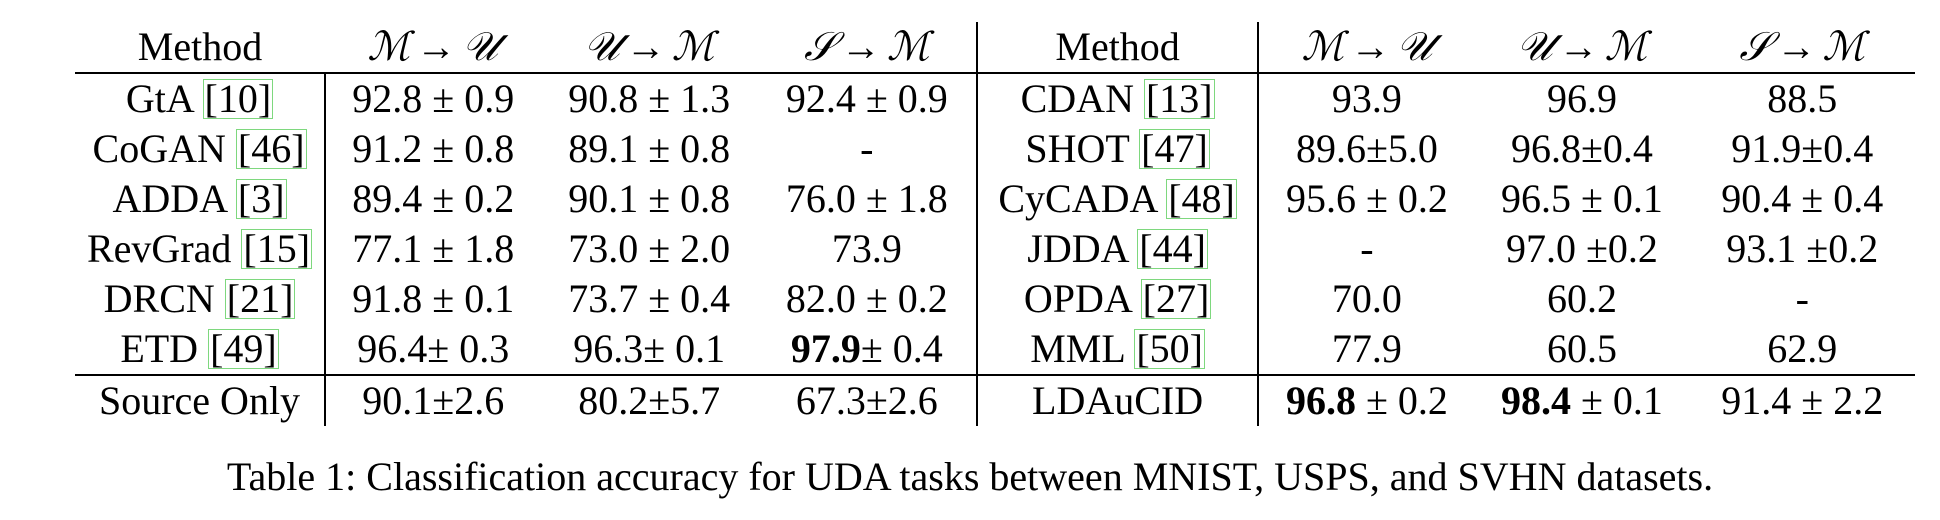 The image size is (1940, 520). I want to click on method-cell: SHOT [47], so click(1118, 149).